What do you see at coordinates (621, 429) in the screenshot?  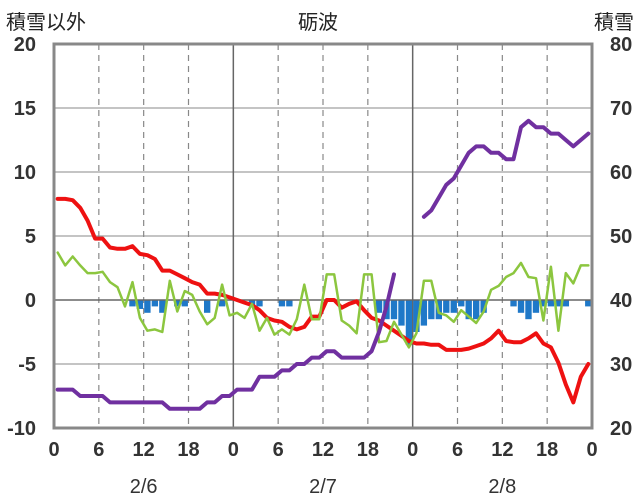 I see `y-right-tick-label: 20` at bounding box center [621, 429].